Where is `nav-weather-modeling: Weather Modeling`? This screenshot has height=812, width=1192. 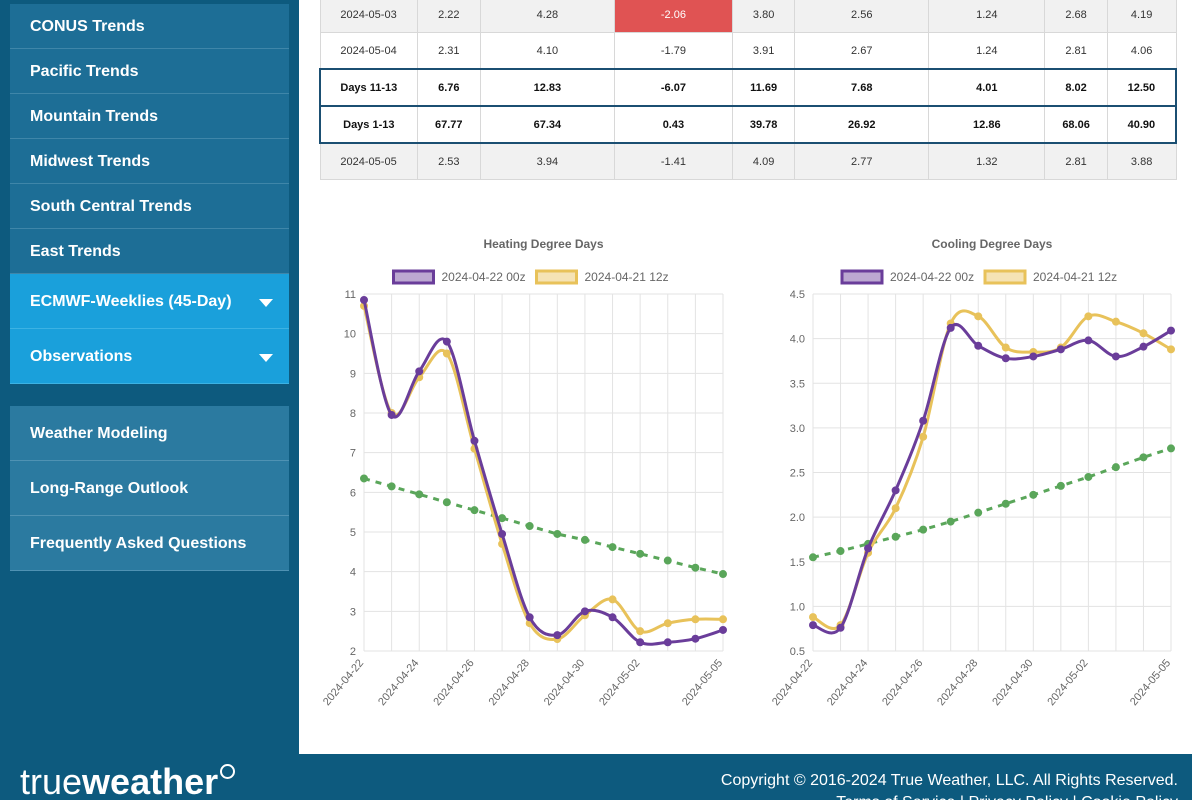 nav-weather-modeling: Weather Modeling is located at coordinates (149, 433).